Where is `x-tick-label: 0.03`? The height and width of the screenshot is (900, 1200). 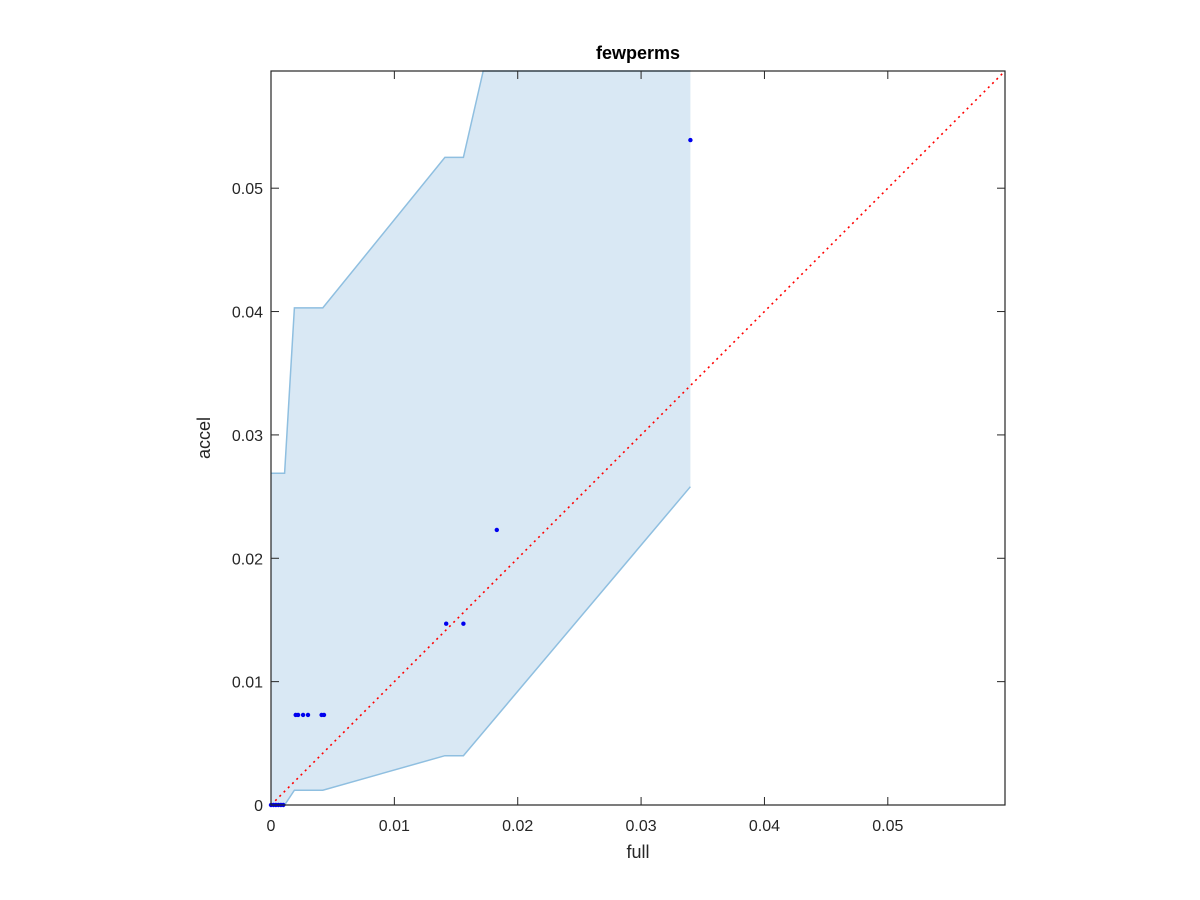
x-tick-label: 0.03 is located at coordinates (641, 826).